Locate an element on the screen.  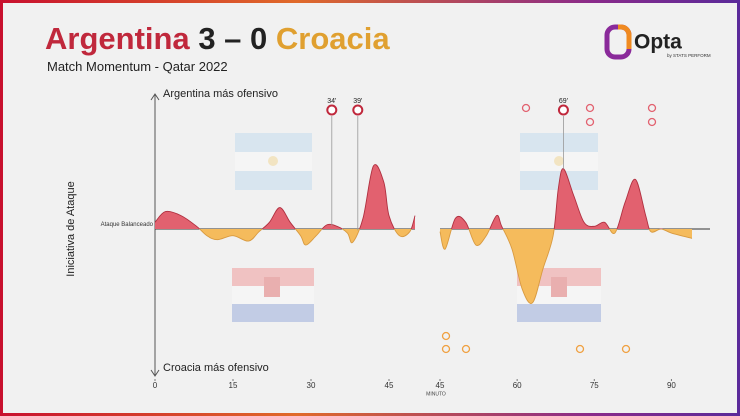
y-axis-label: Iniciativa de Ataque is located at coordinates (71, 228).